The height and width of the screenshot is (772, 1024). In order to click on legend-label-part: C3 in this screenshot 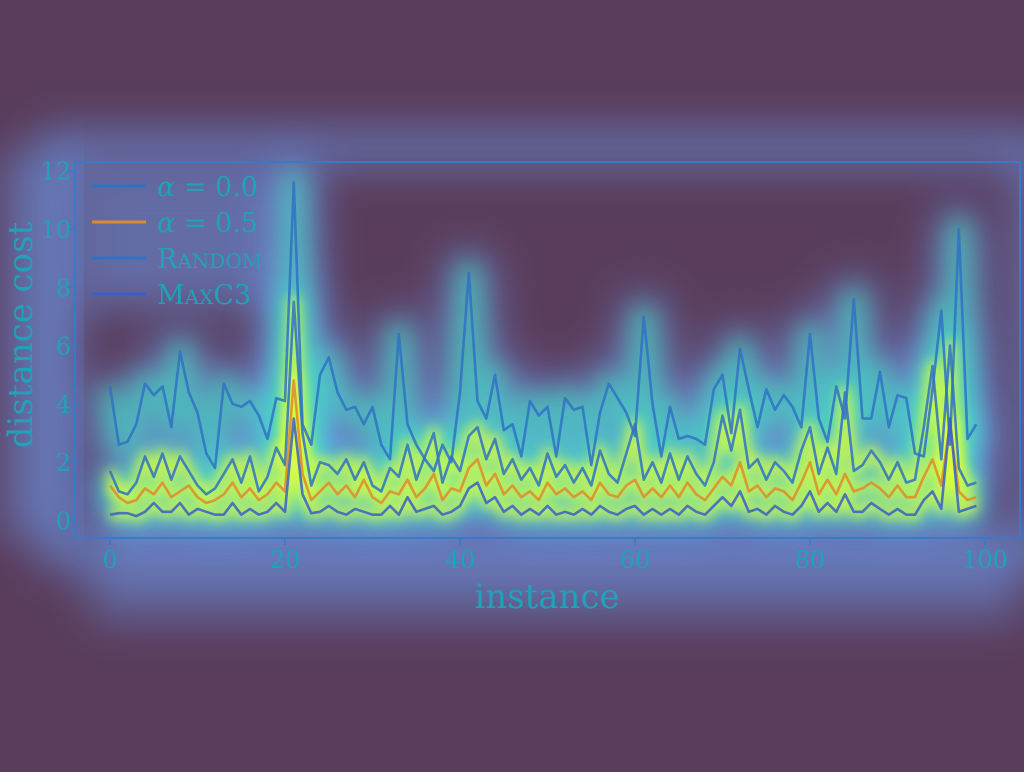, I will do `click(232, 295)`.